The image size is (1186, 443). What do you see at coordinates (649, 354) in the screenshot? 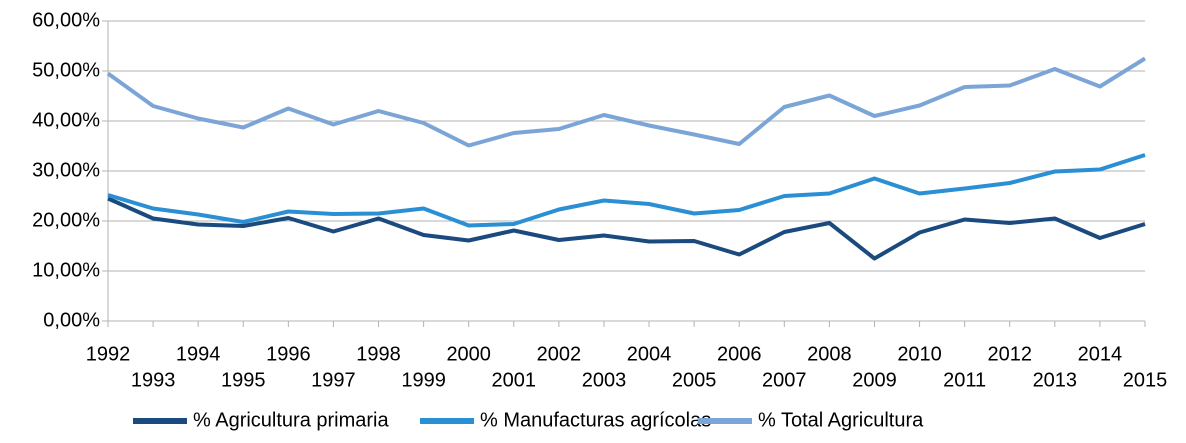
I see `x-tick-label: 2004` at bounding box center [649, 354].